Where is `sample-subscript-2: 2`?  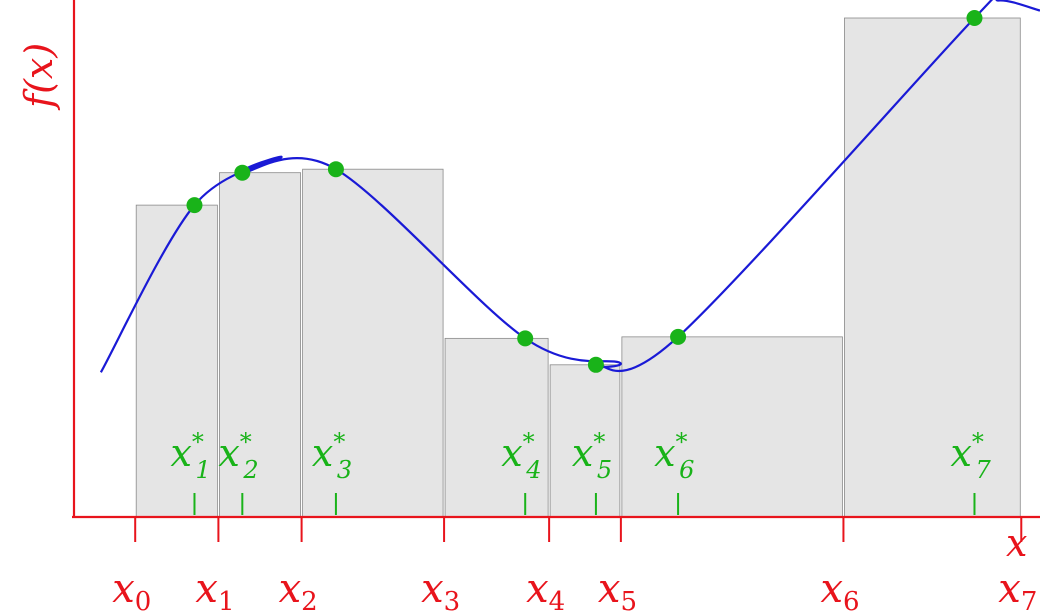
sample-subscript-2: 2 is located at coordinates (250, 470).